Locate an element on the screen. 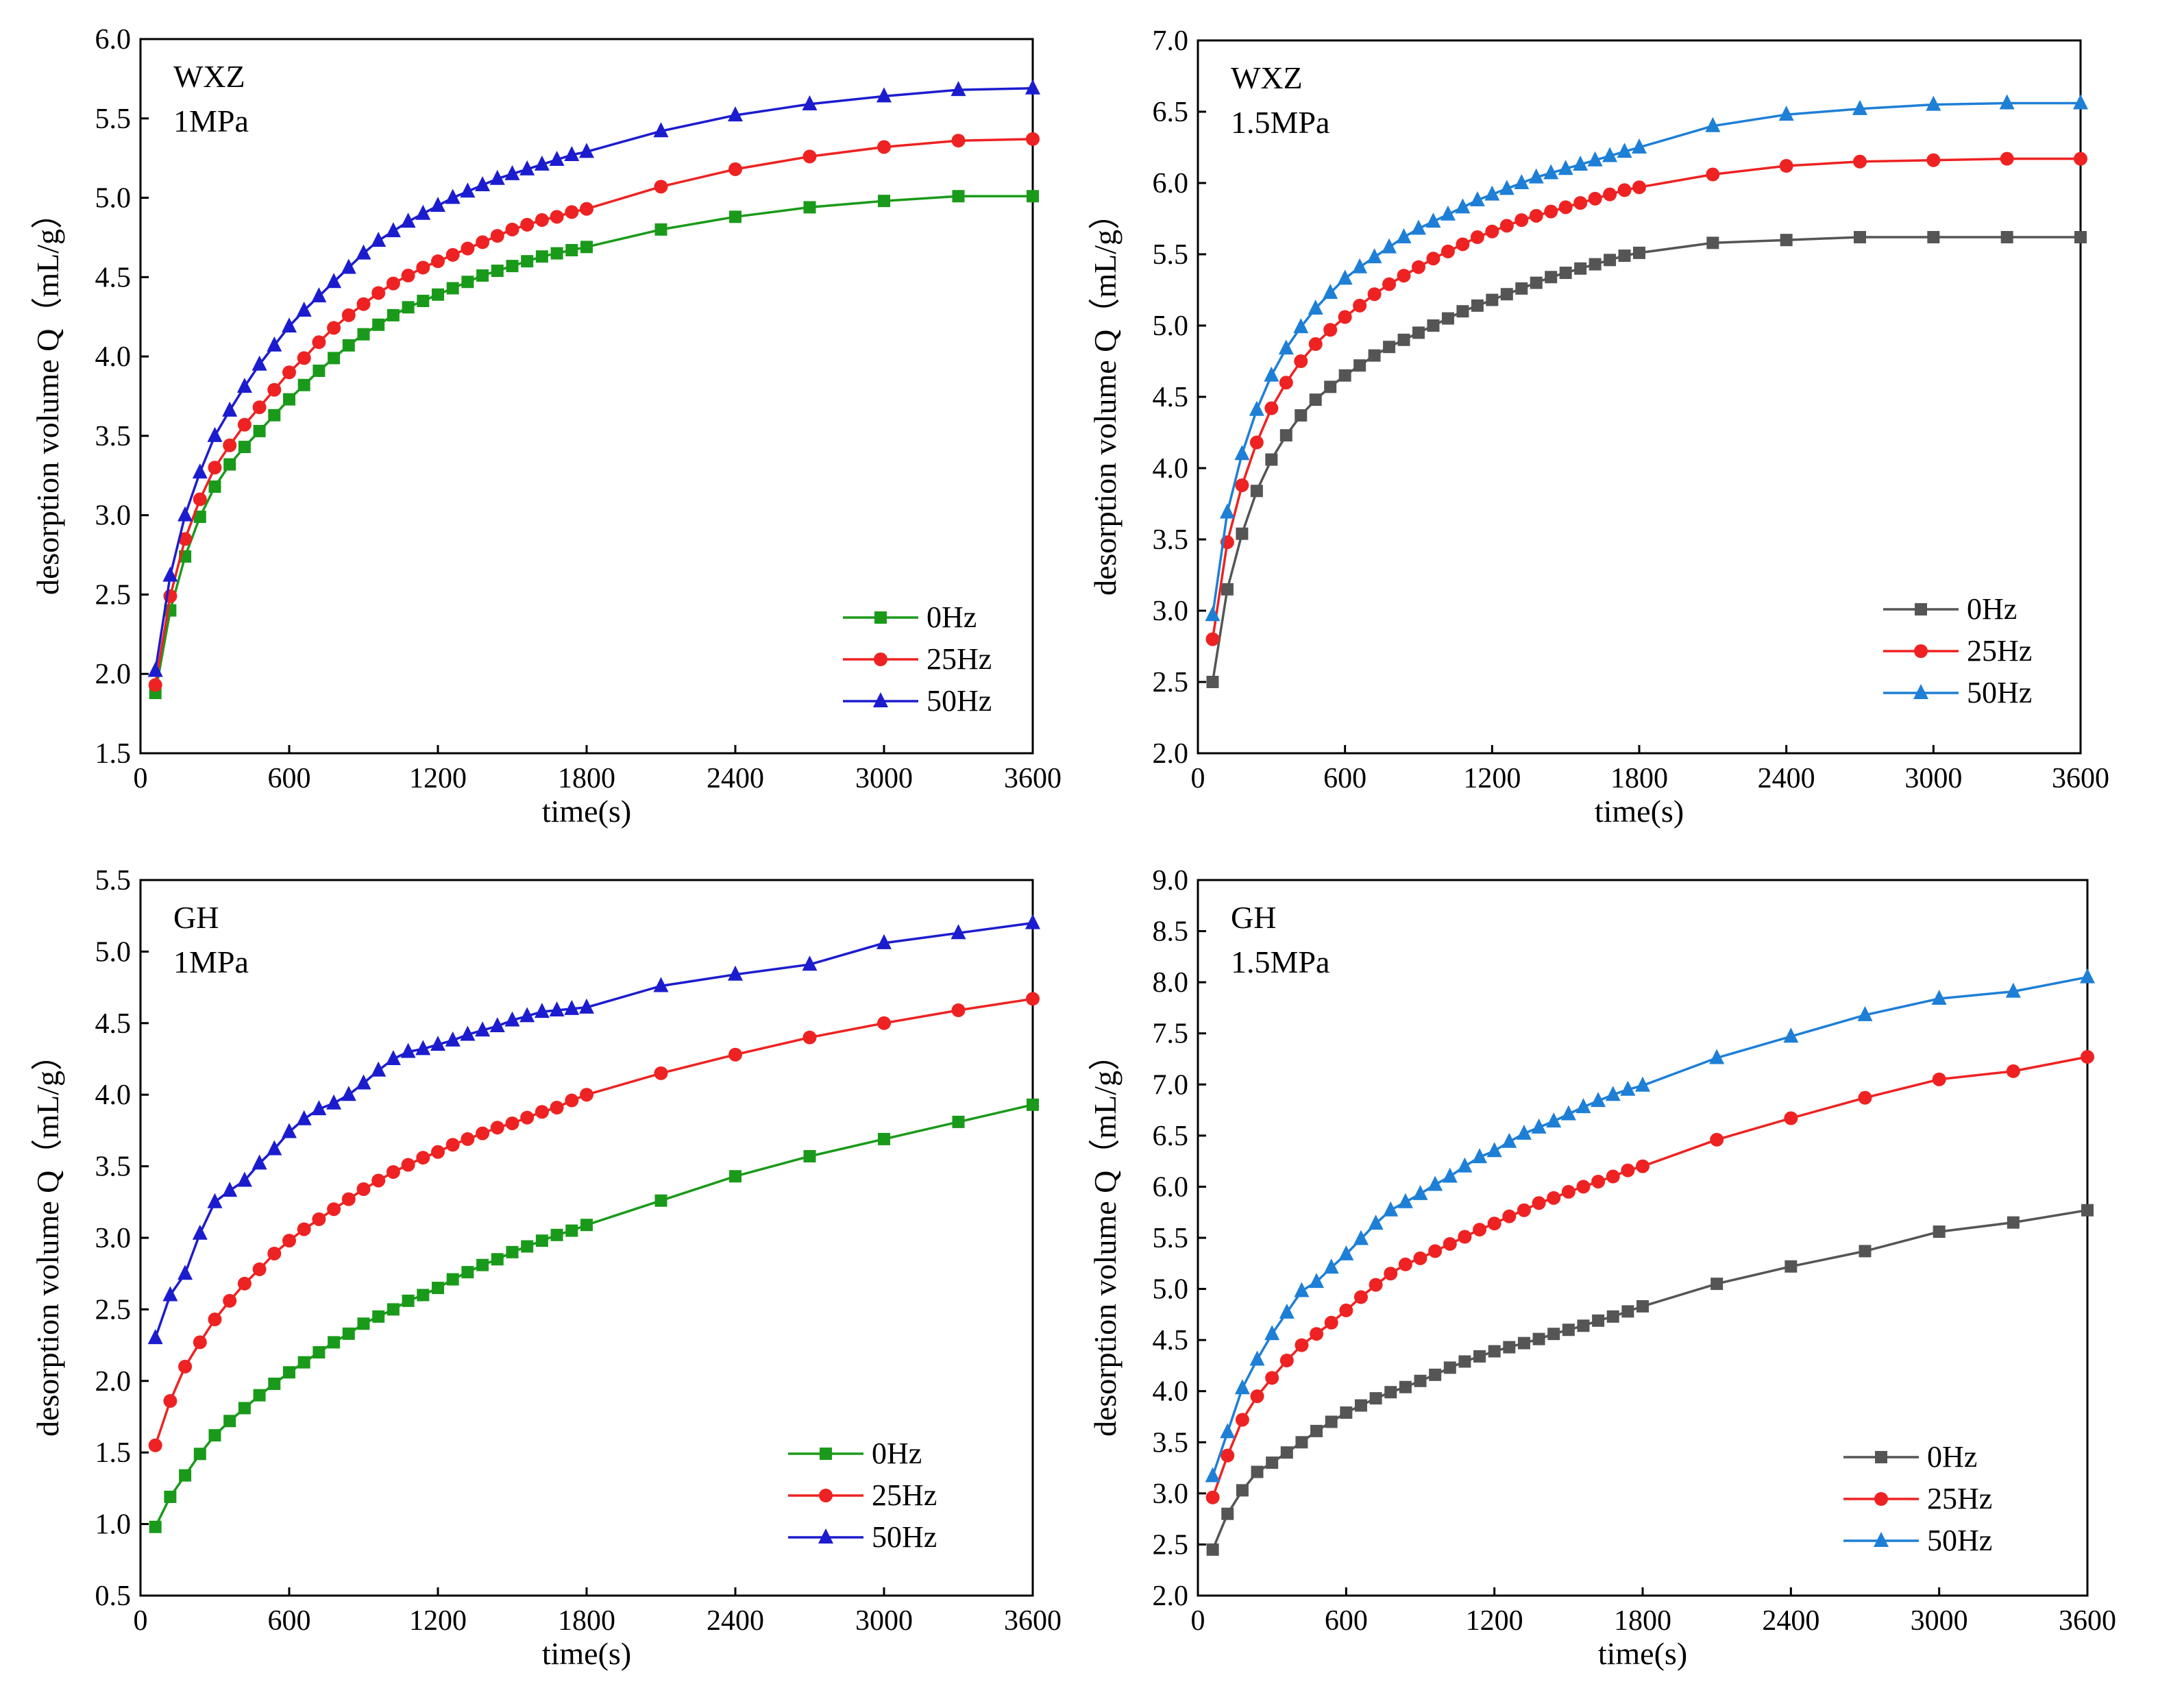 Image resolution: width=2158 pixels, height=1708 pixels. y-tick-label: 6.0 is located at coordinates (113, 40).